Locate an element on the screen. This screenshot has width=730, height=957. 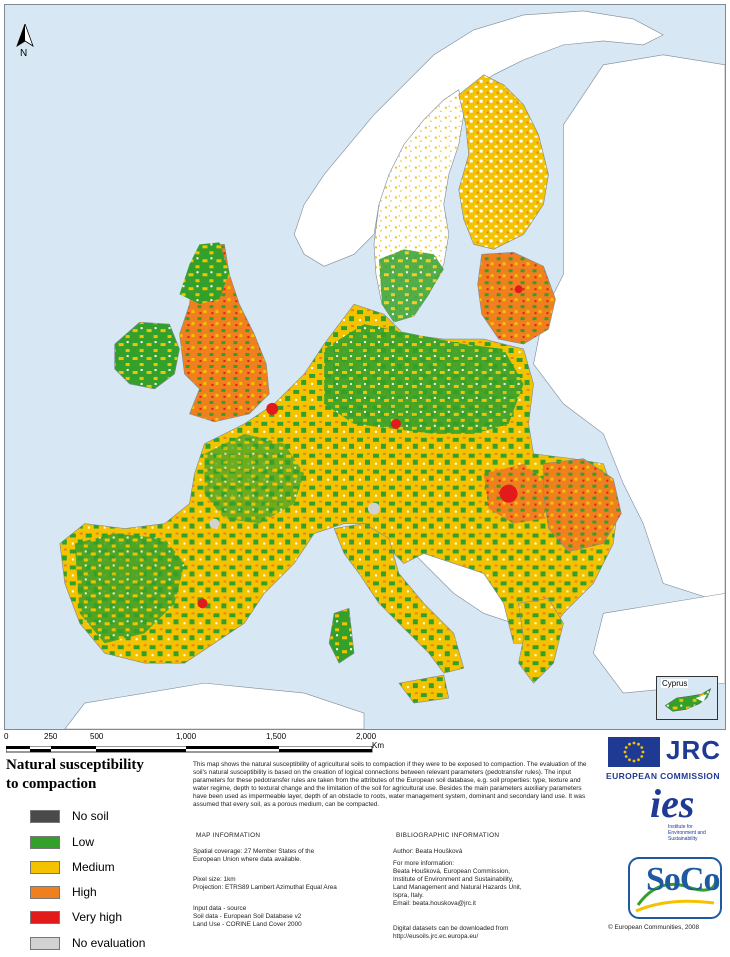
legend-label: No evaluation is located at coordinates (109, 943).